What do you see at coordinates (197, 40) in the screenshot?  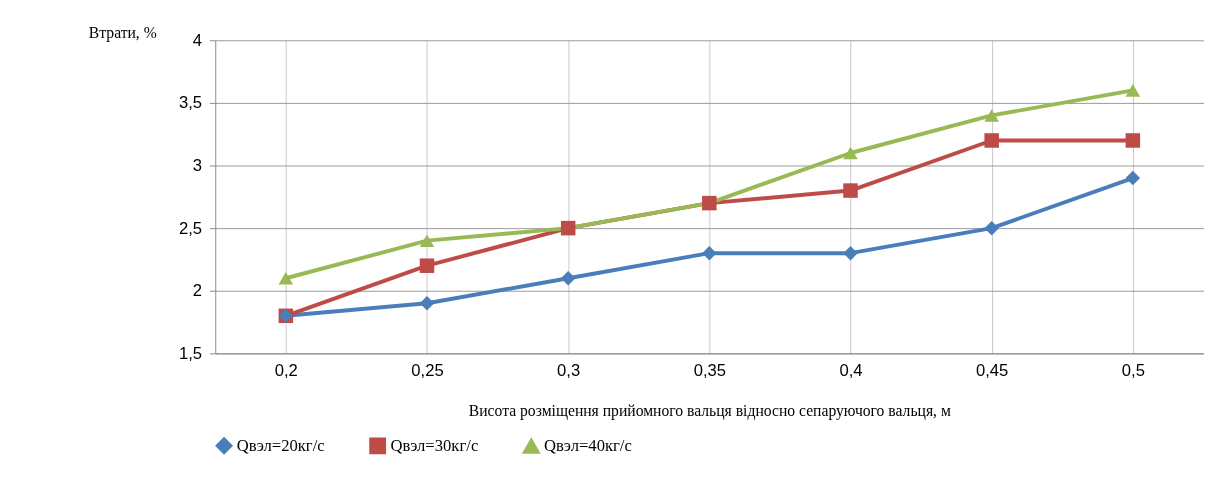 I see `y-tick-label: 4` at bounding box center [197, 40].